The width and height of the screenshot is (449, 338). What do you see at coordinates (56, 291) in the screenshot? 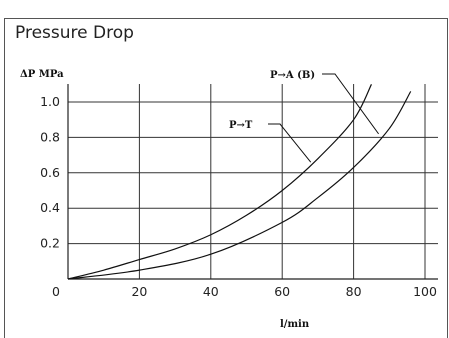
I see `x-tick-label: 0` at bounding box center [56, 291].